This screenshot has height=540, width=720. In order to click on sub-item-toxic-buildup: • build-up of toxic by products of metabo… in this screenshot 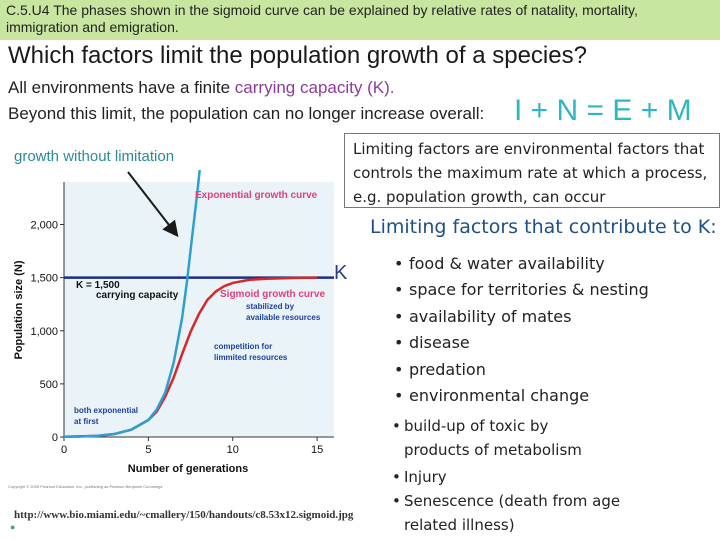, I will do `click(487, 438)`.